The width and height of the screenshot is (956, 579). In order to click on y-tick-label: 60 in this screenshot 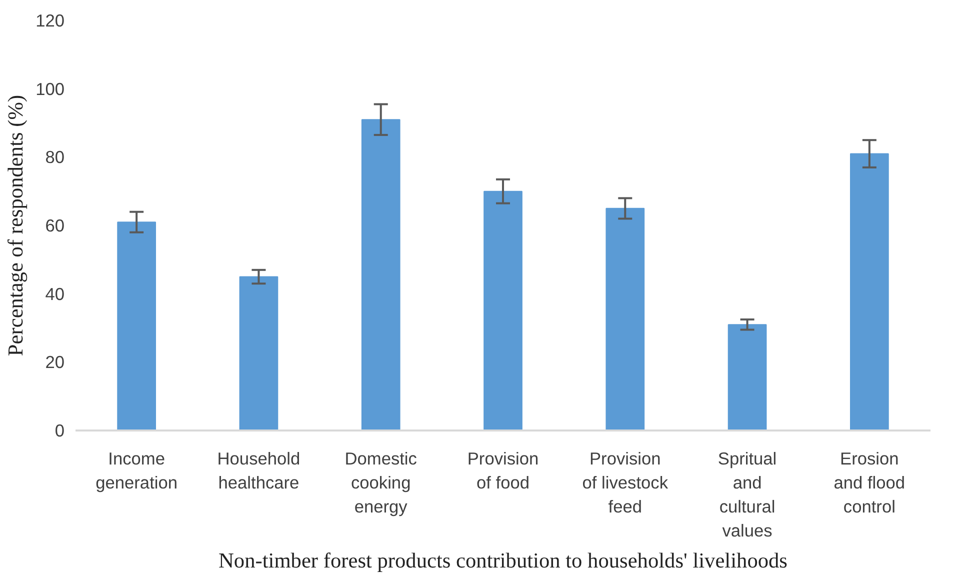, I will do `click(55, 226)`.